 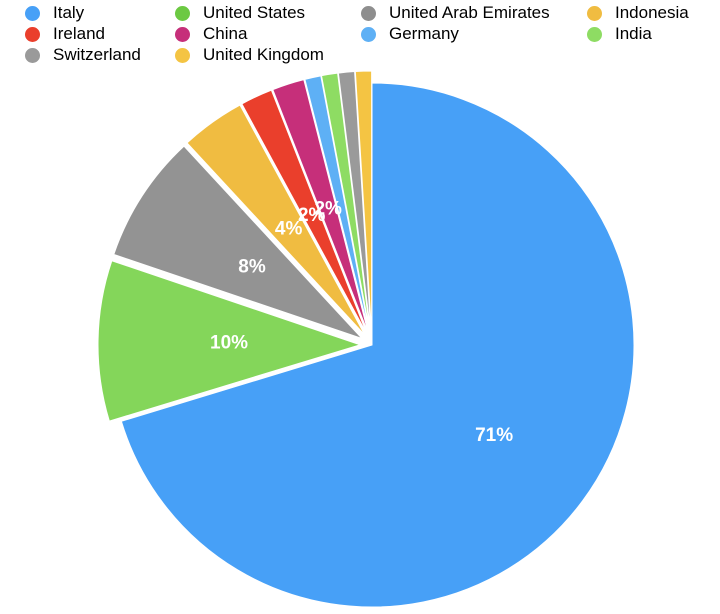 I want to click on legend-label: India, so click(x=633, y=33).